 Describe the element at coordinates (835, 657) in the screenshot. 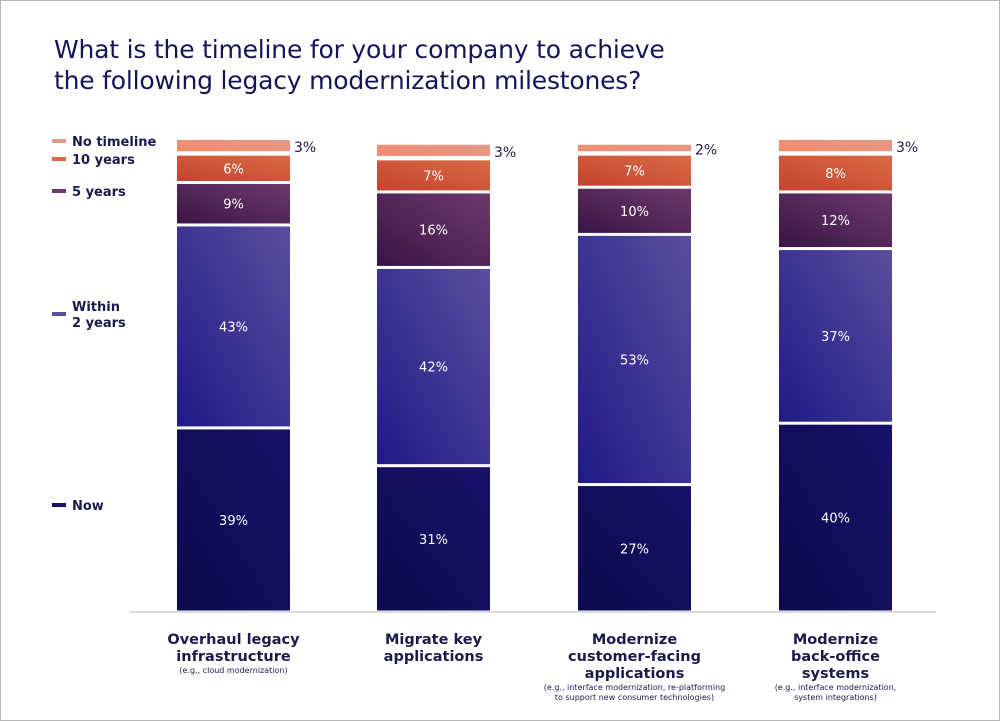

I see `category-label: back-office` at that location.